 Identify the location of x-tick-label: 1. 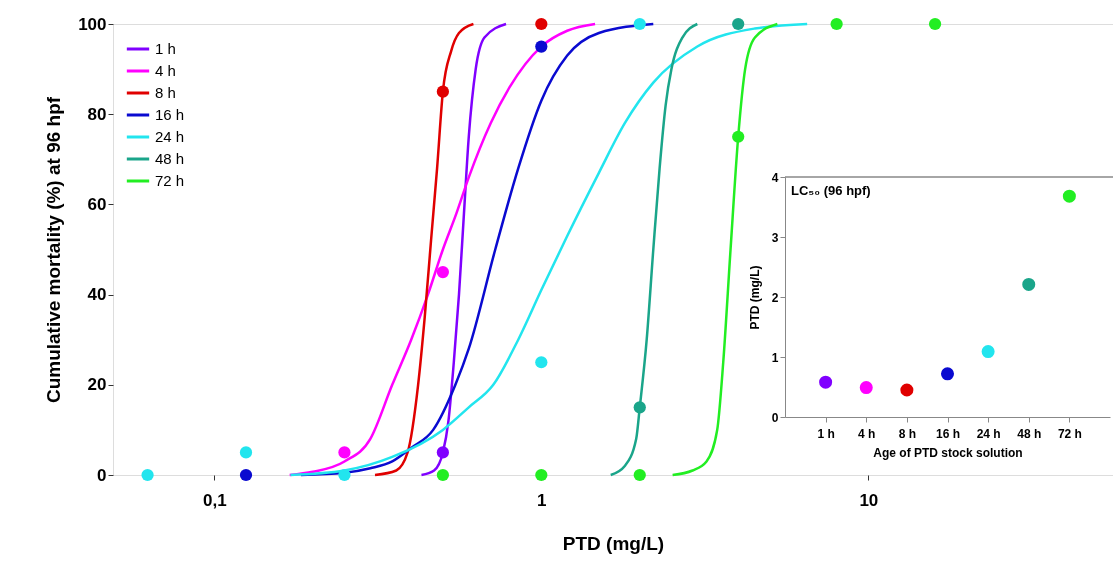
(542, 500).